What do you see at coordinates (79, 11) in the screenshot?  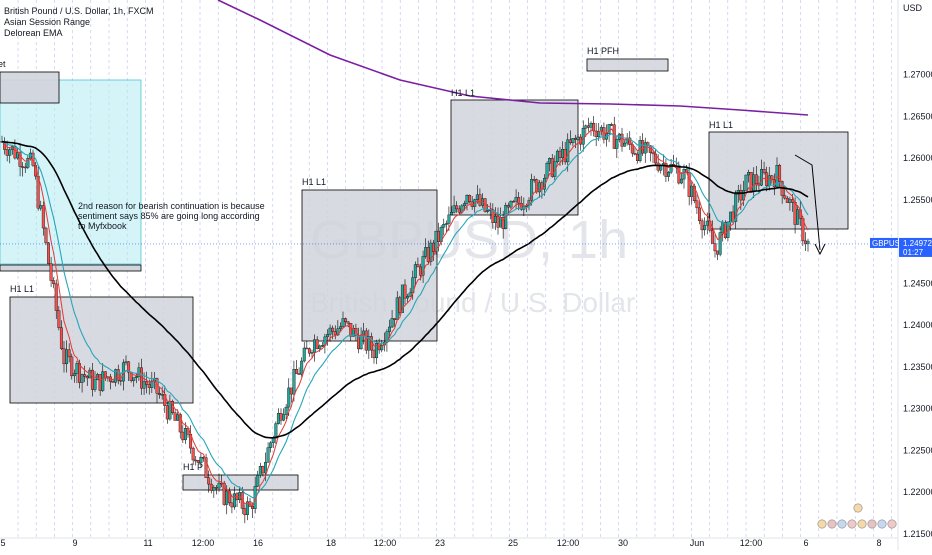 I see `symbol-title: British Pound / U.S. Dollar, 1h, FXCM` at bounding box center [79, 11].